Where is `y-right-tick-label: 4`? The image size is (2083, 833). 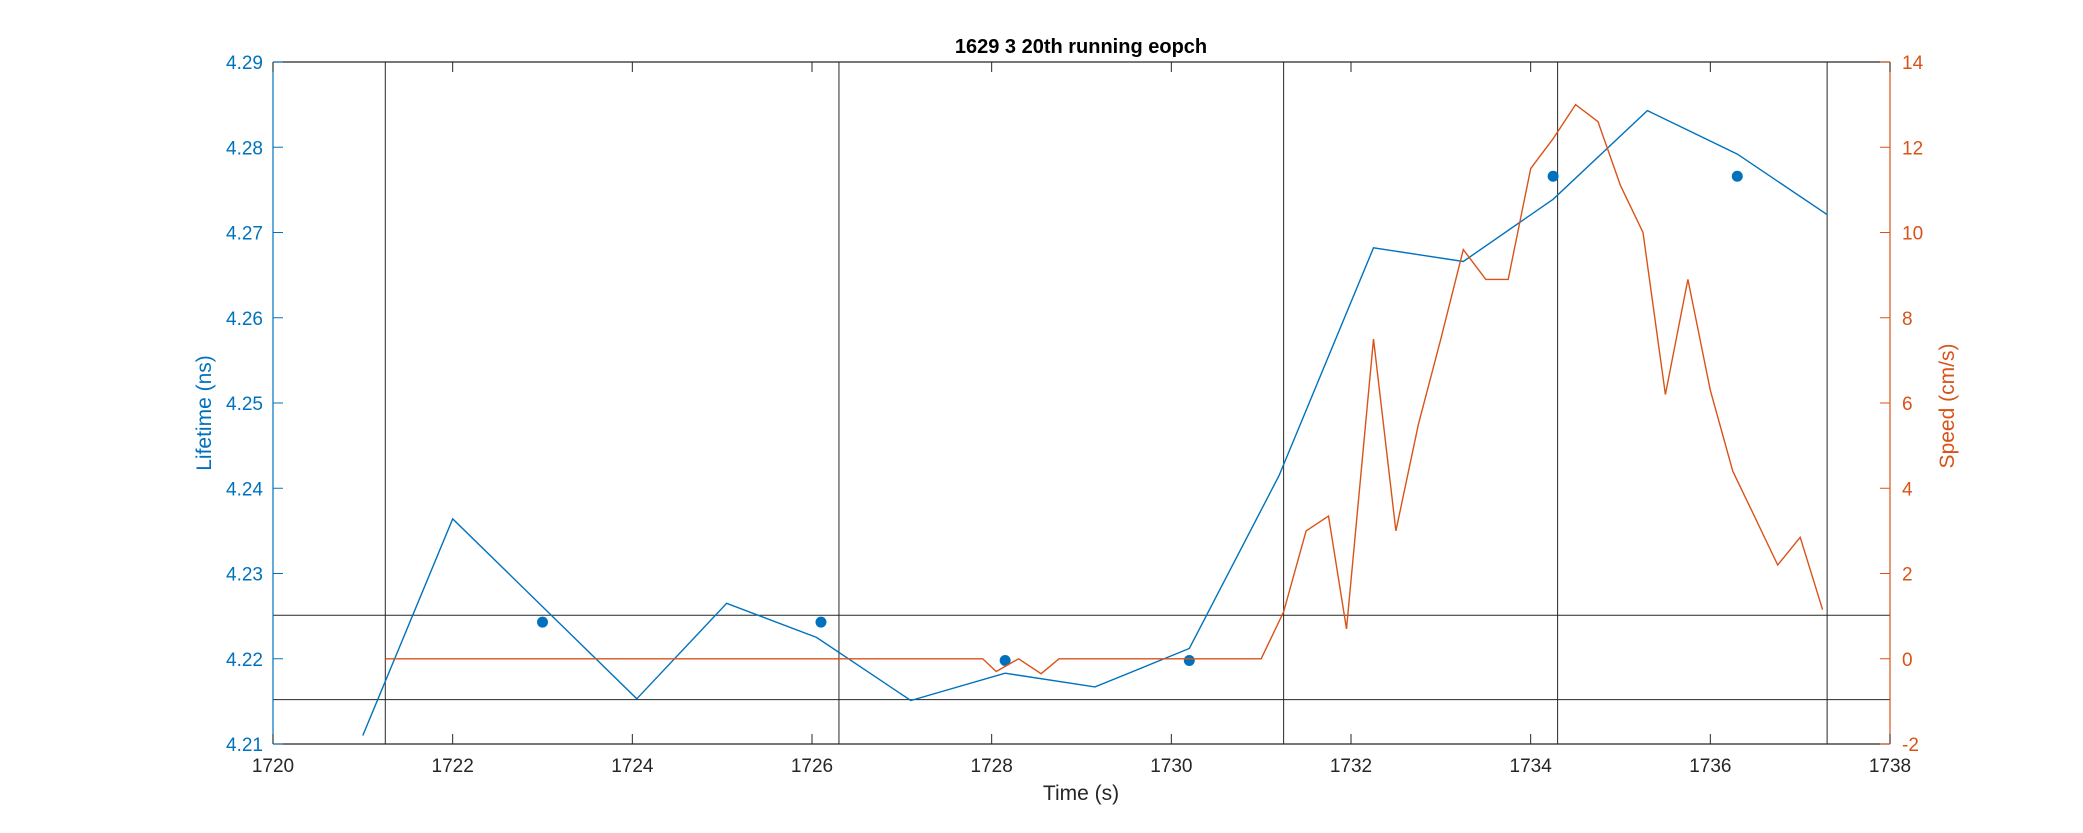 y-right-tick-label: 4 is located at coordinates (1907, 489).